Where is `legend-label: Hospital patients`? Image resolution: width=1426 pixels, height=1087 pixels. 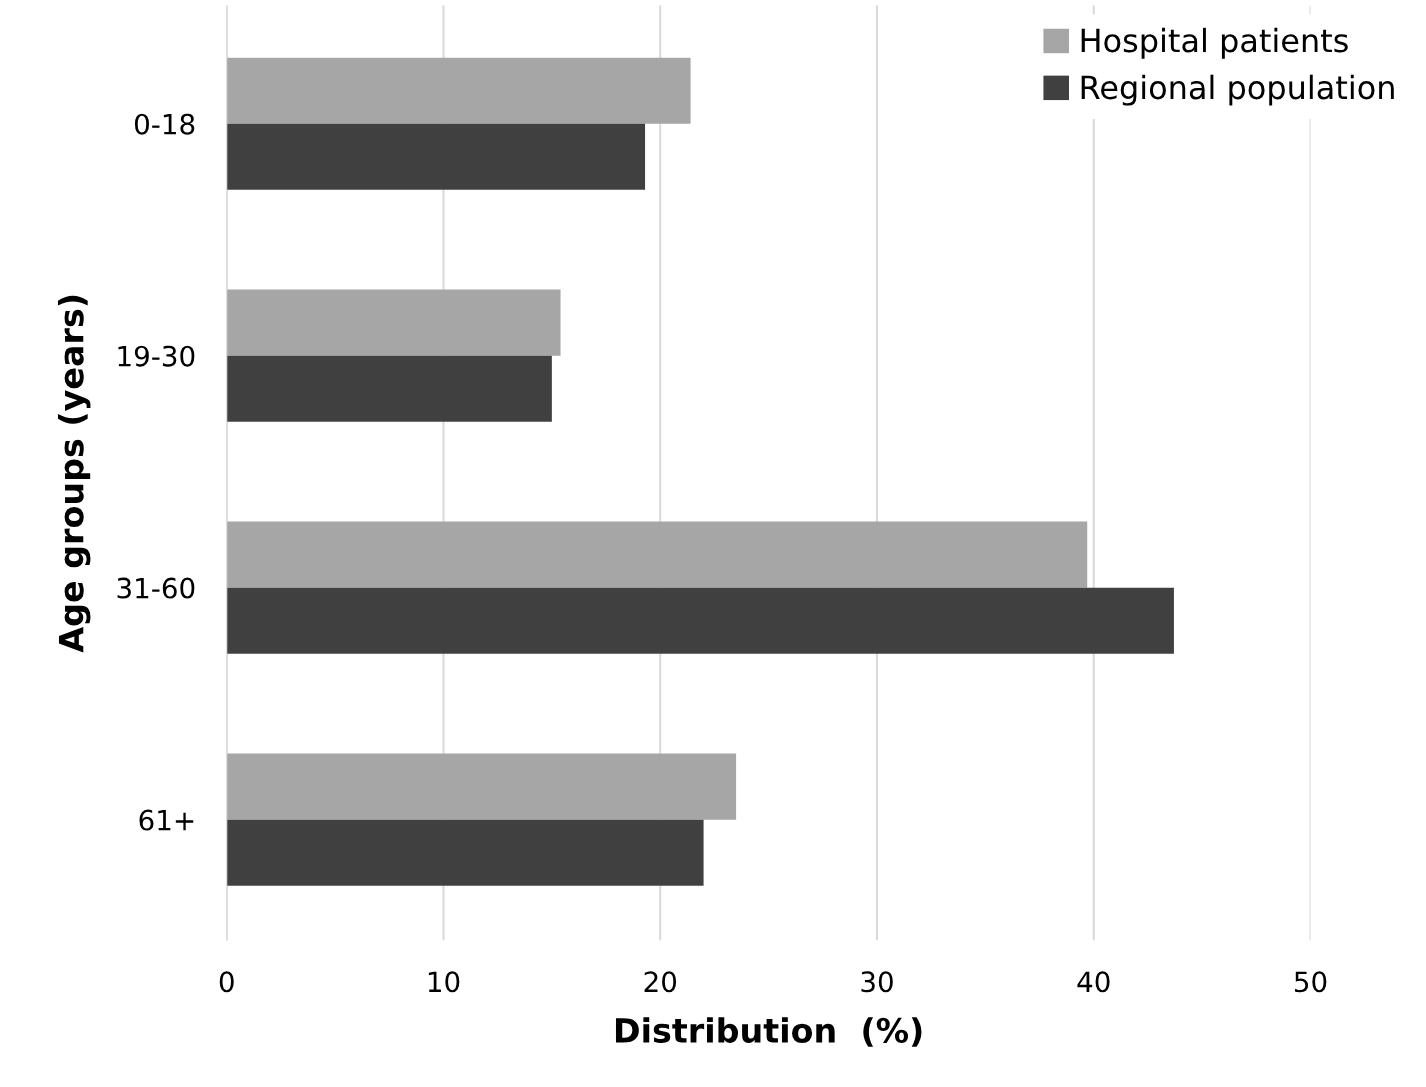 legend-label: Hospital patients is located at coordinates (1214, 43).